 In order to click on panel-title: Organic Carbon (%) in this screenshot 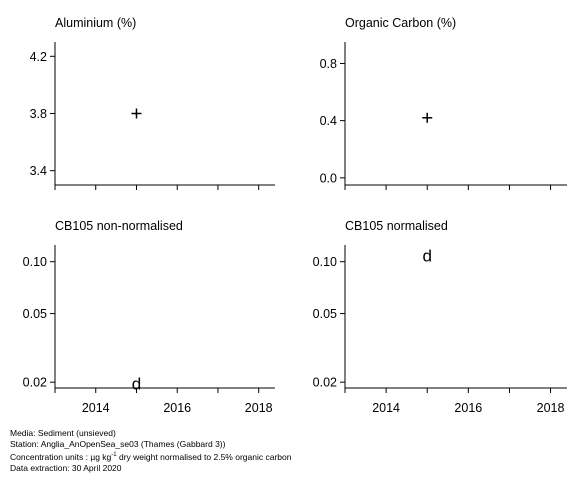, I will do `click(400, 23)`.